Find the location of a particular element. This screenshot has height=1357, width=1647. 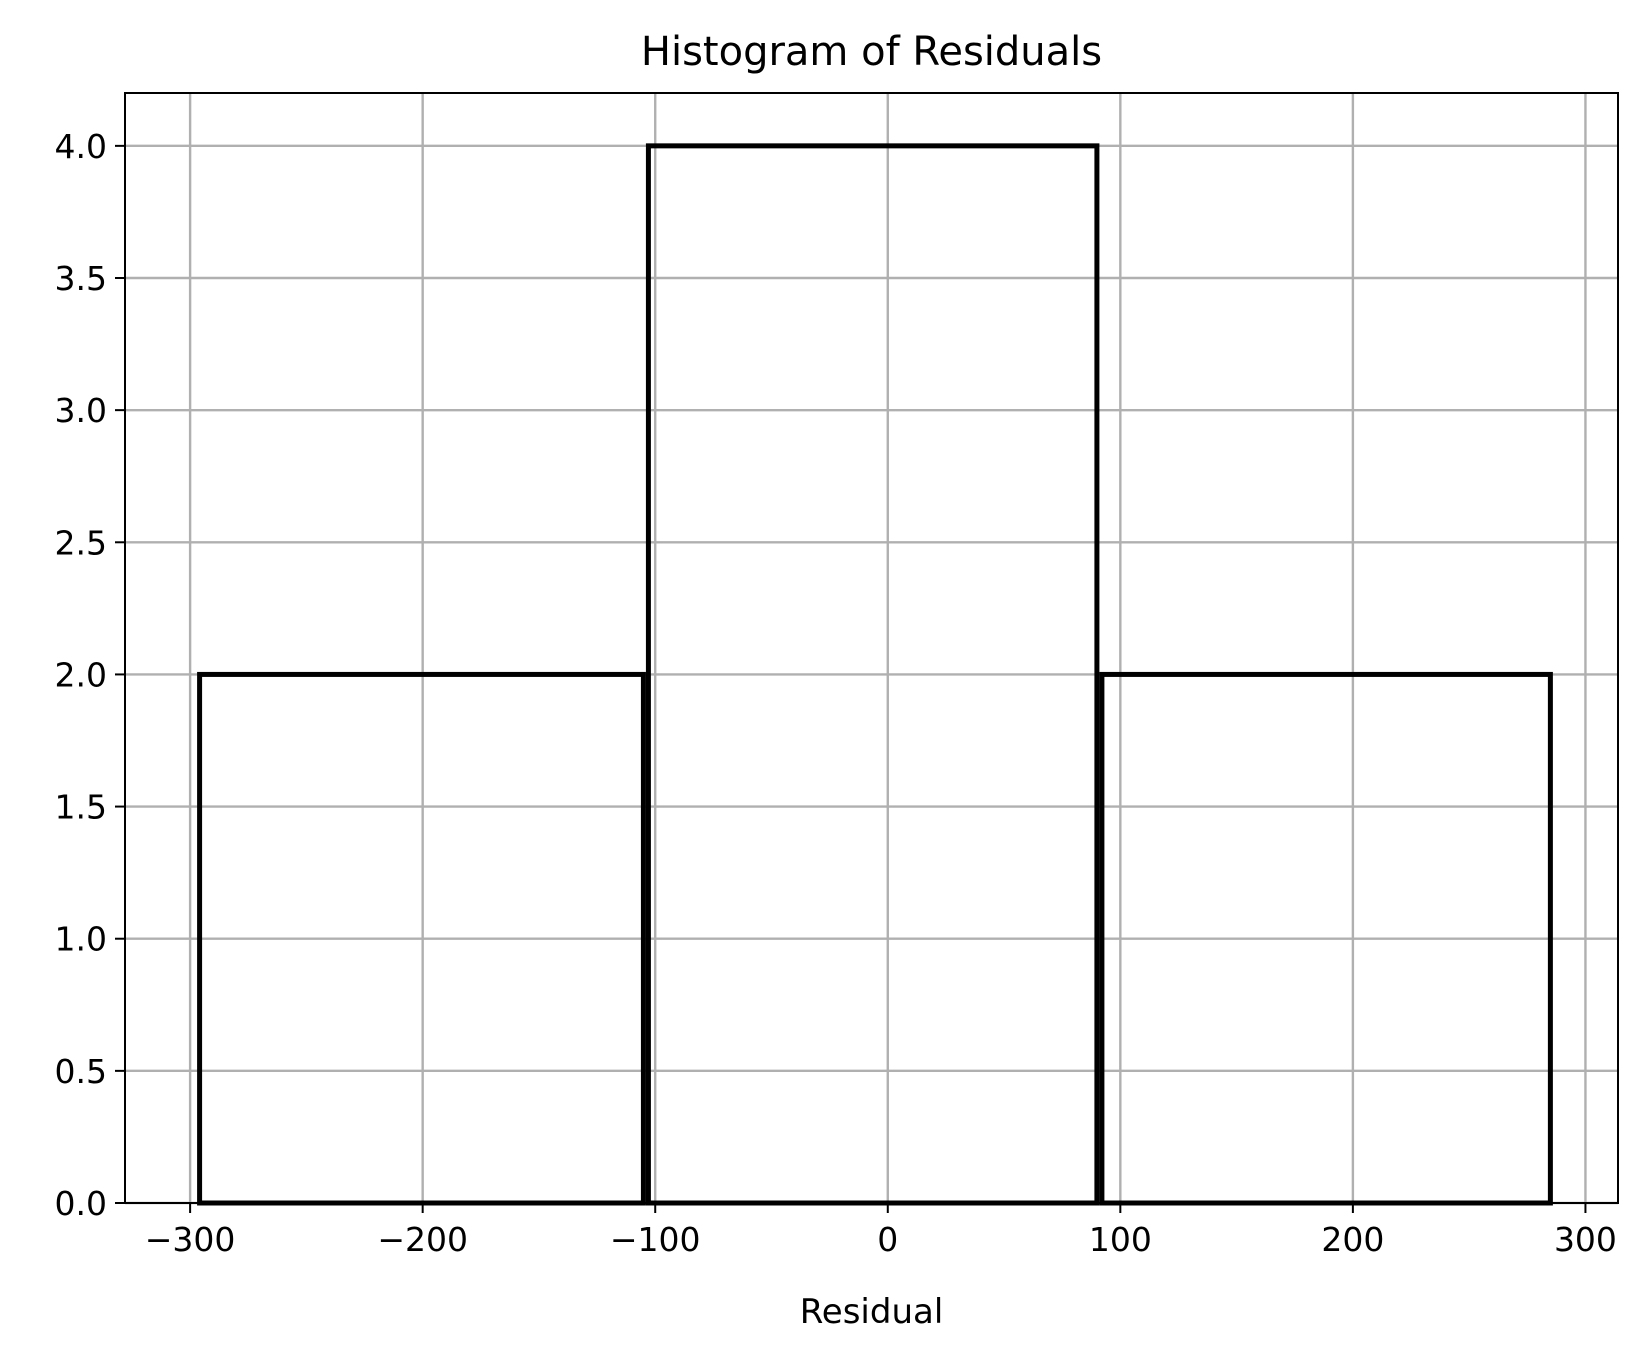

x-tick-label-2: −100 is located at coordinates (655, 1239).